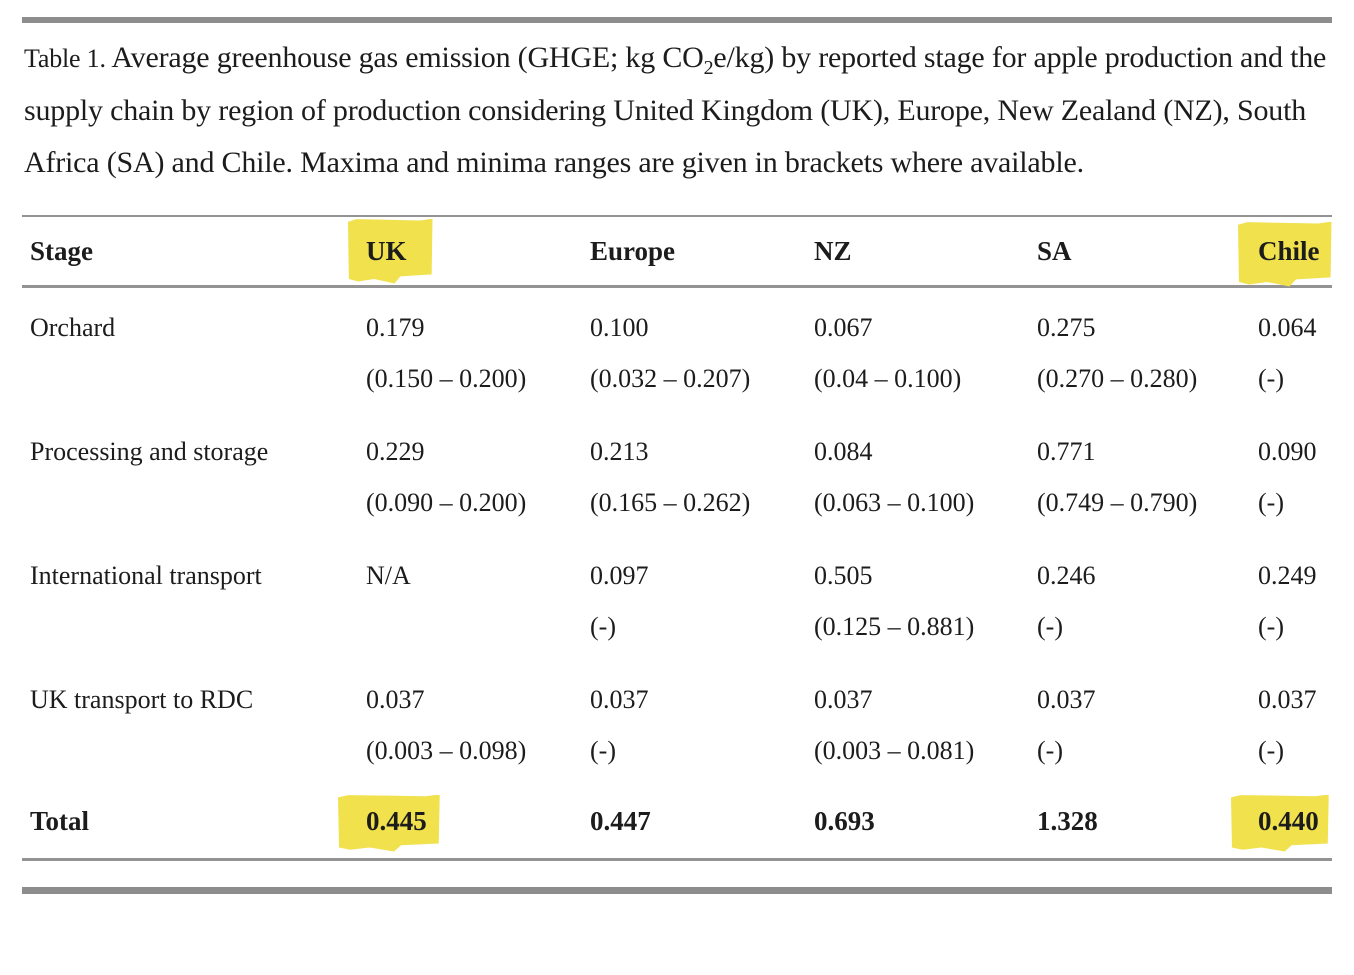  What do you see at coordinates (1067, 820) in the screenshot?
I see `total-sa-cell: 1.328` at bounding box center [1067, 820].